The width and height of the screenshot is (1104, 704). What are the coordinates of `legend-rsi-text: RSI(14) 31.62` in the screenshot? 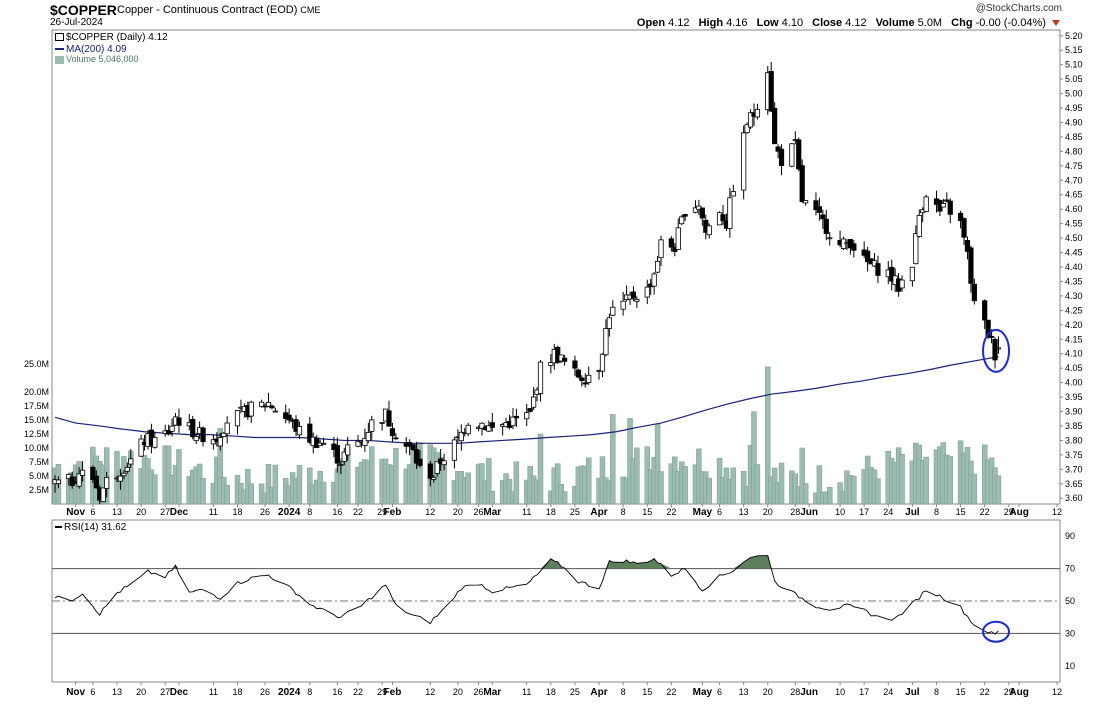 It's located at (95, 527).